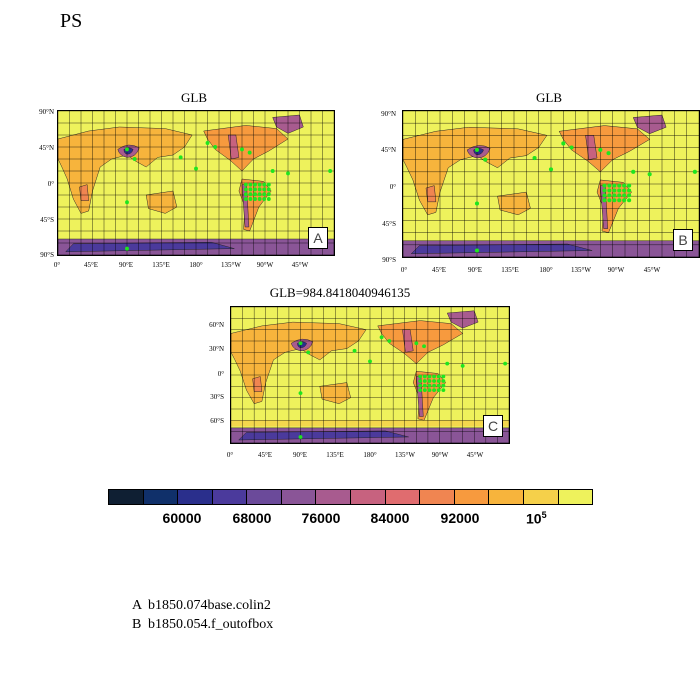 The height and width of the screenshot is (700, 700). Describe the element at coordinates (300, 455) in the screenshot. I see `lon-tick: 90°E` at that location.